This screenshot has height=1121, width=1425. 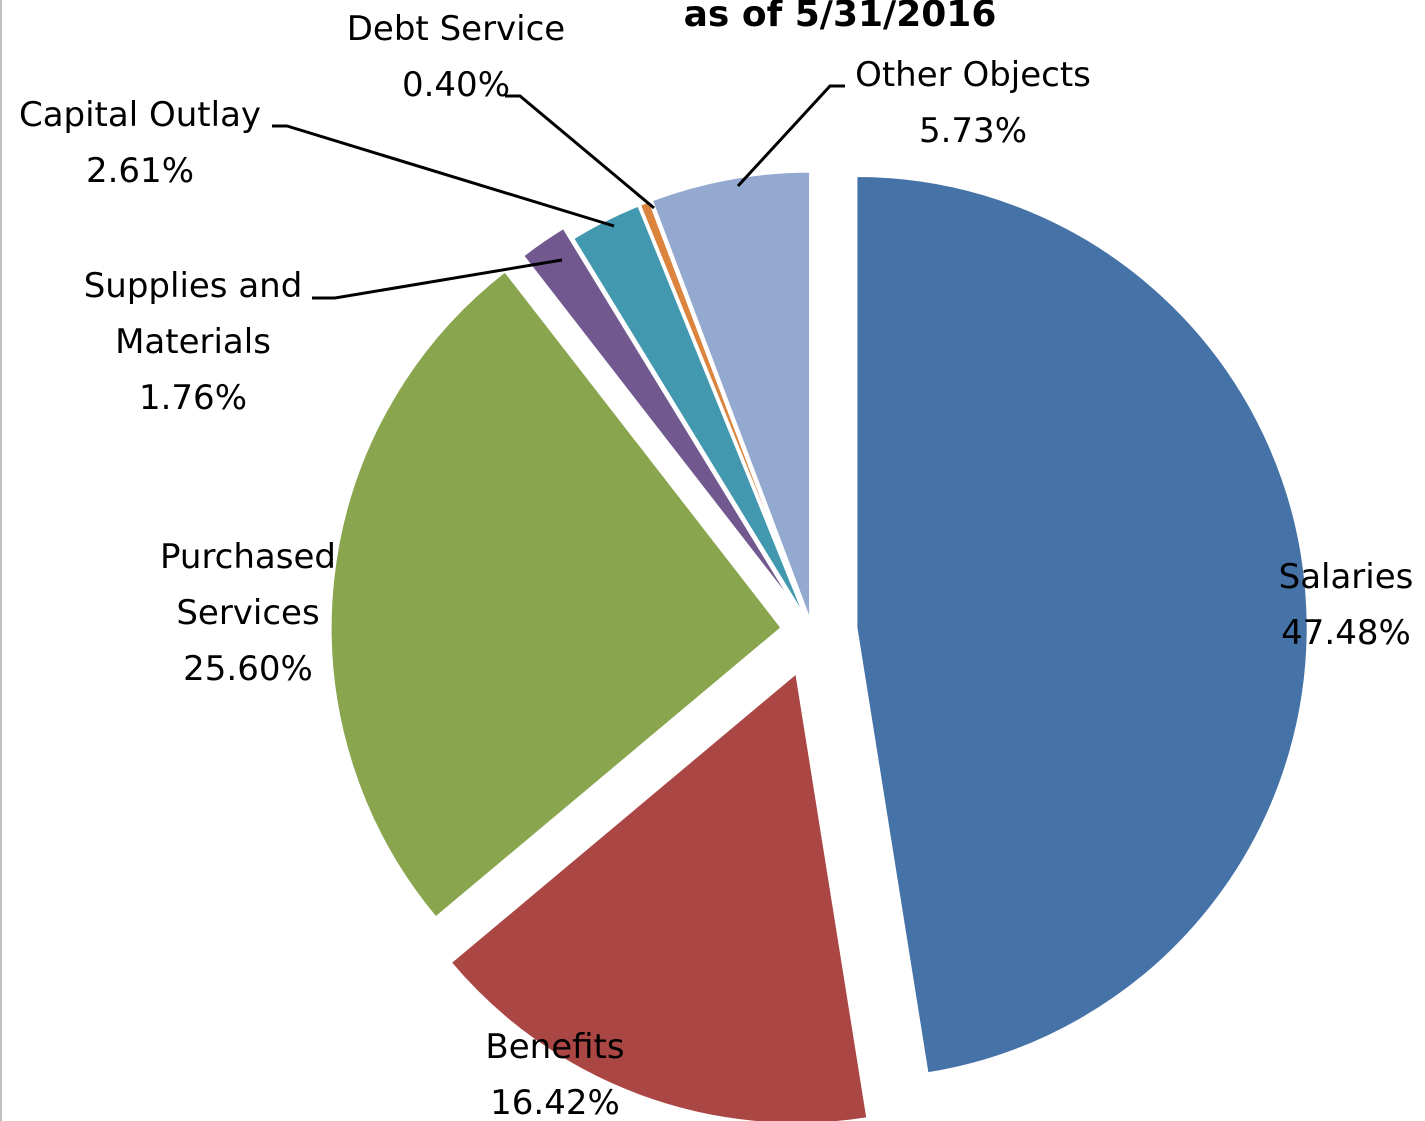 What do you see at coordinates (140, 171) in the screenshot?
I see `slice-value-label: 2.61%` at bounding box center [140, 171].